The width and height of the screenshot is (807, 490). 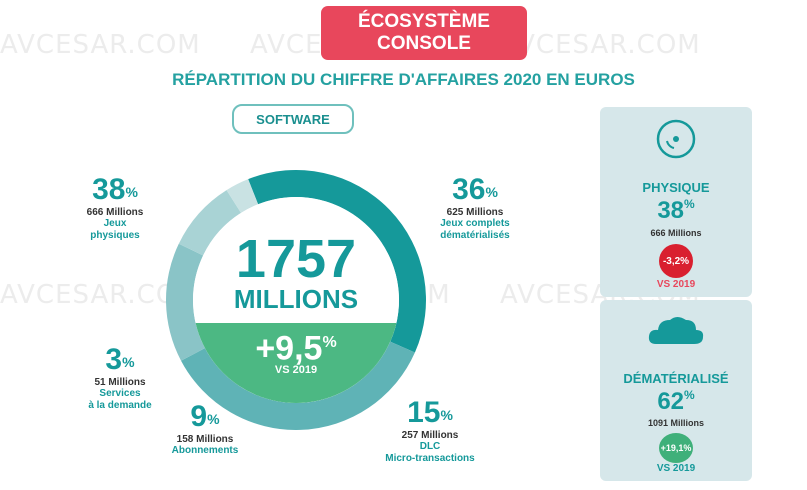 I want to click on panel-number: 62, so click(x=671, y=401).